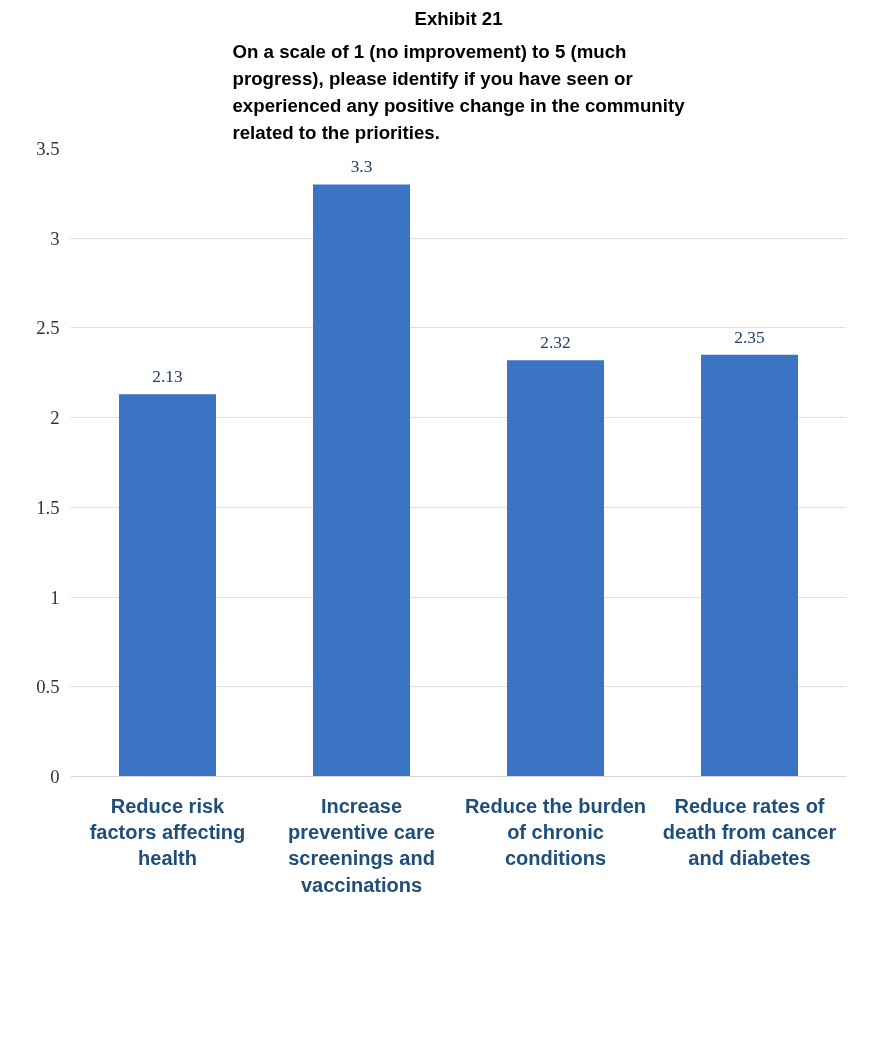  I want to click on y-tick-label: 3, so click(55, 238).